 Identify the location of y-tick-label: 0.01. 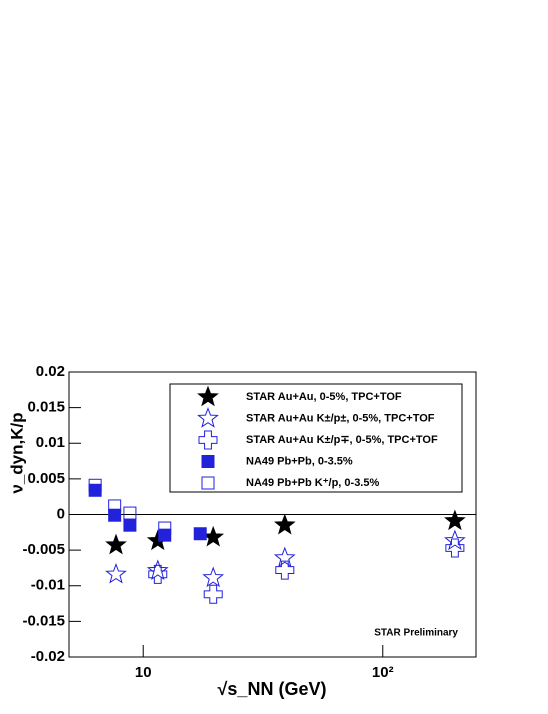
(50, 442).